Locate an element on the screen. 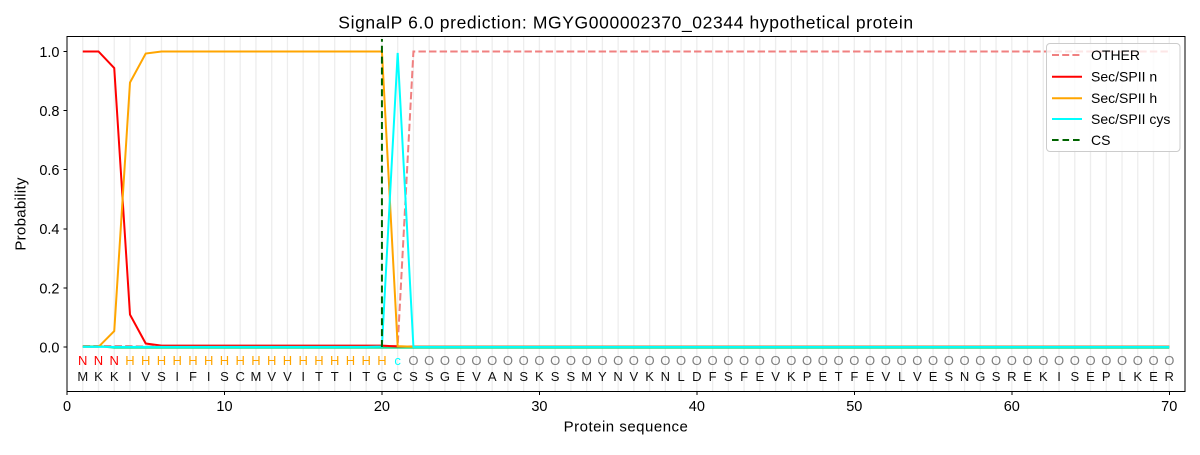 The height and width of the screenshot is (455, 1200). svg-text: OTHER is located at coordinates (1115, 55).